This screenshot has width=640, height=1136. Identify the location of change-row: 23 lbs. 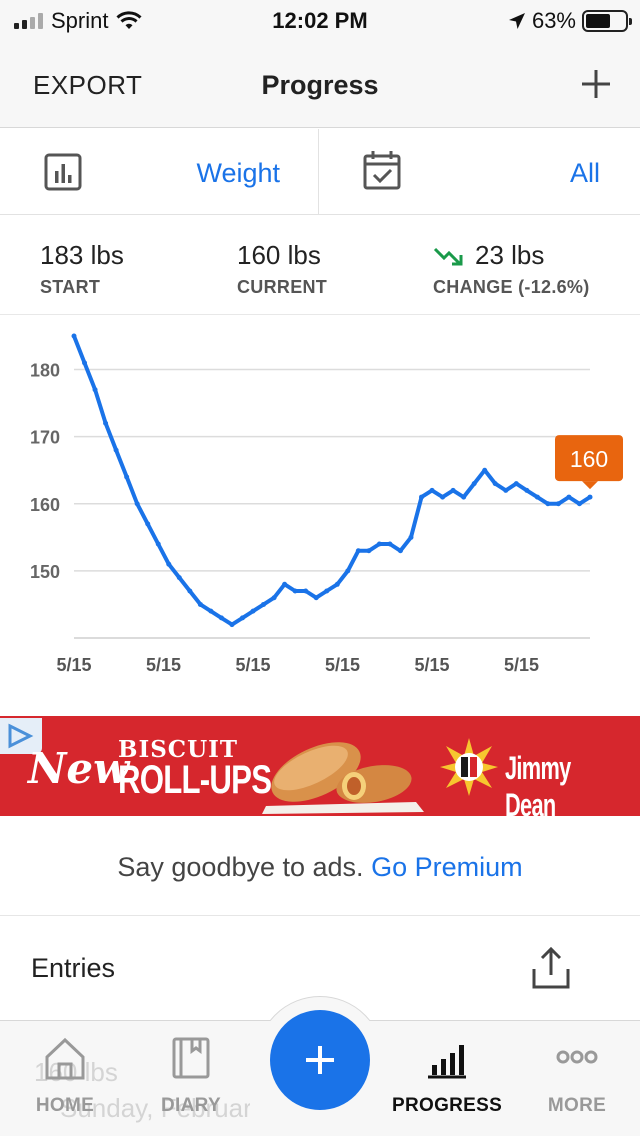
(511, 255).